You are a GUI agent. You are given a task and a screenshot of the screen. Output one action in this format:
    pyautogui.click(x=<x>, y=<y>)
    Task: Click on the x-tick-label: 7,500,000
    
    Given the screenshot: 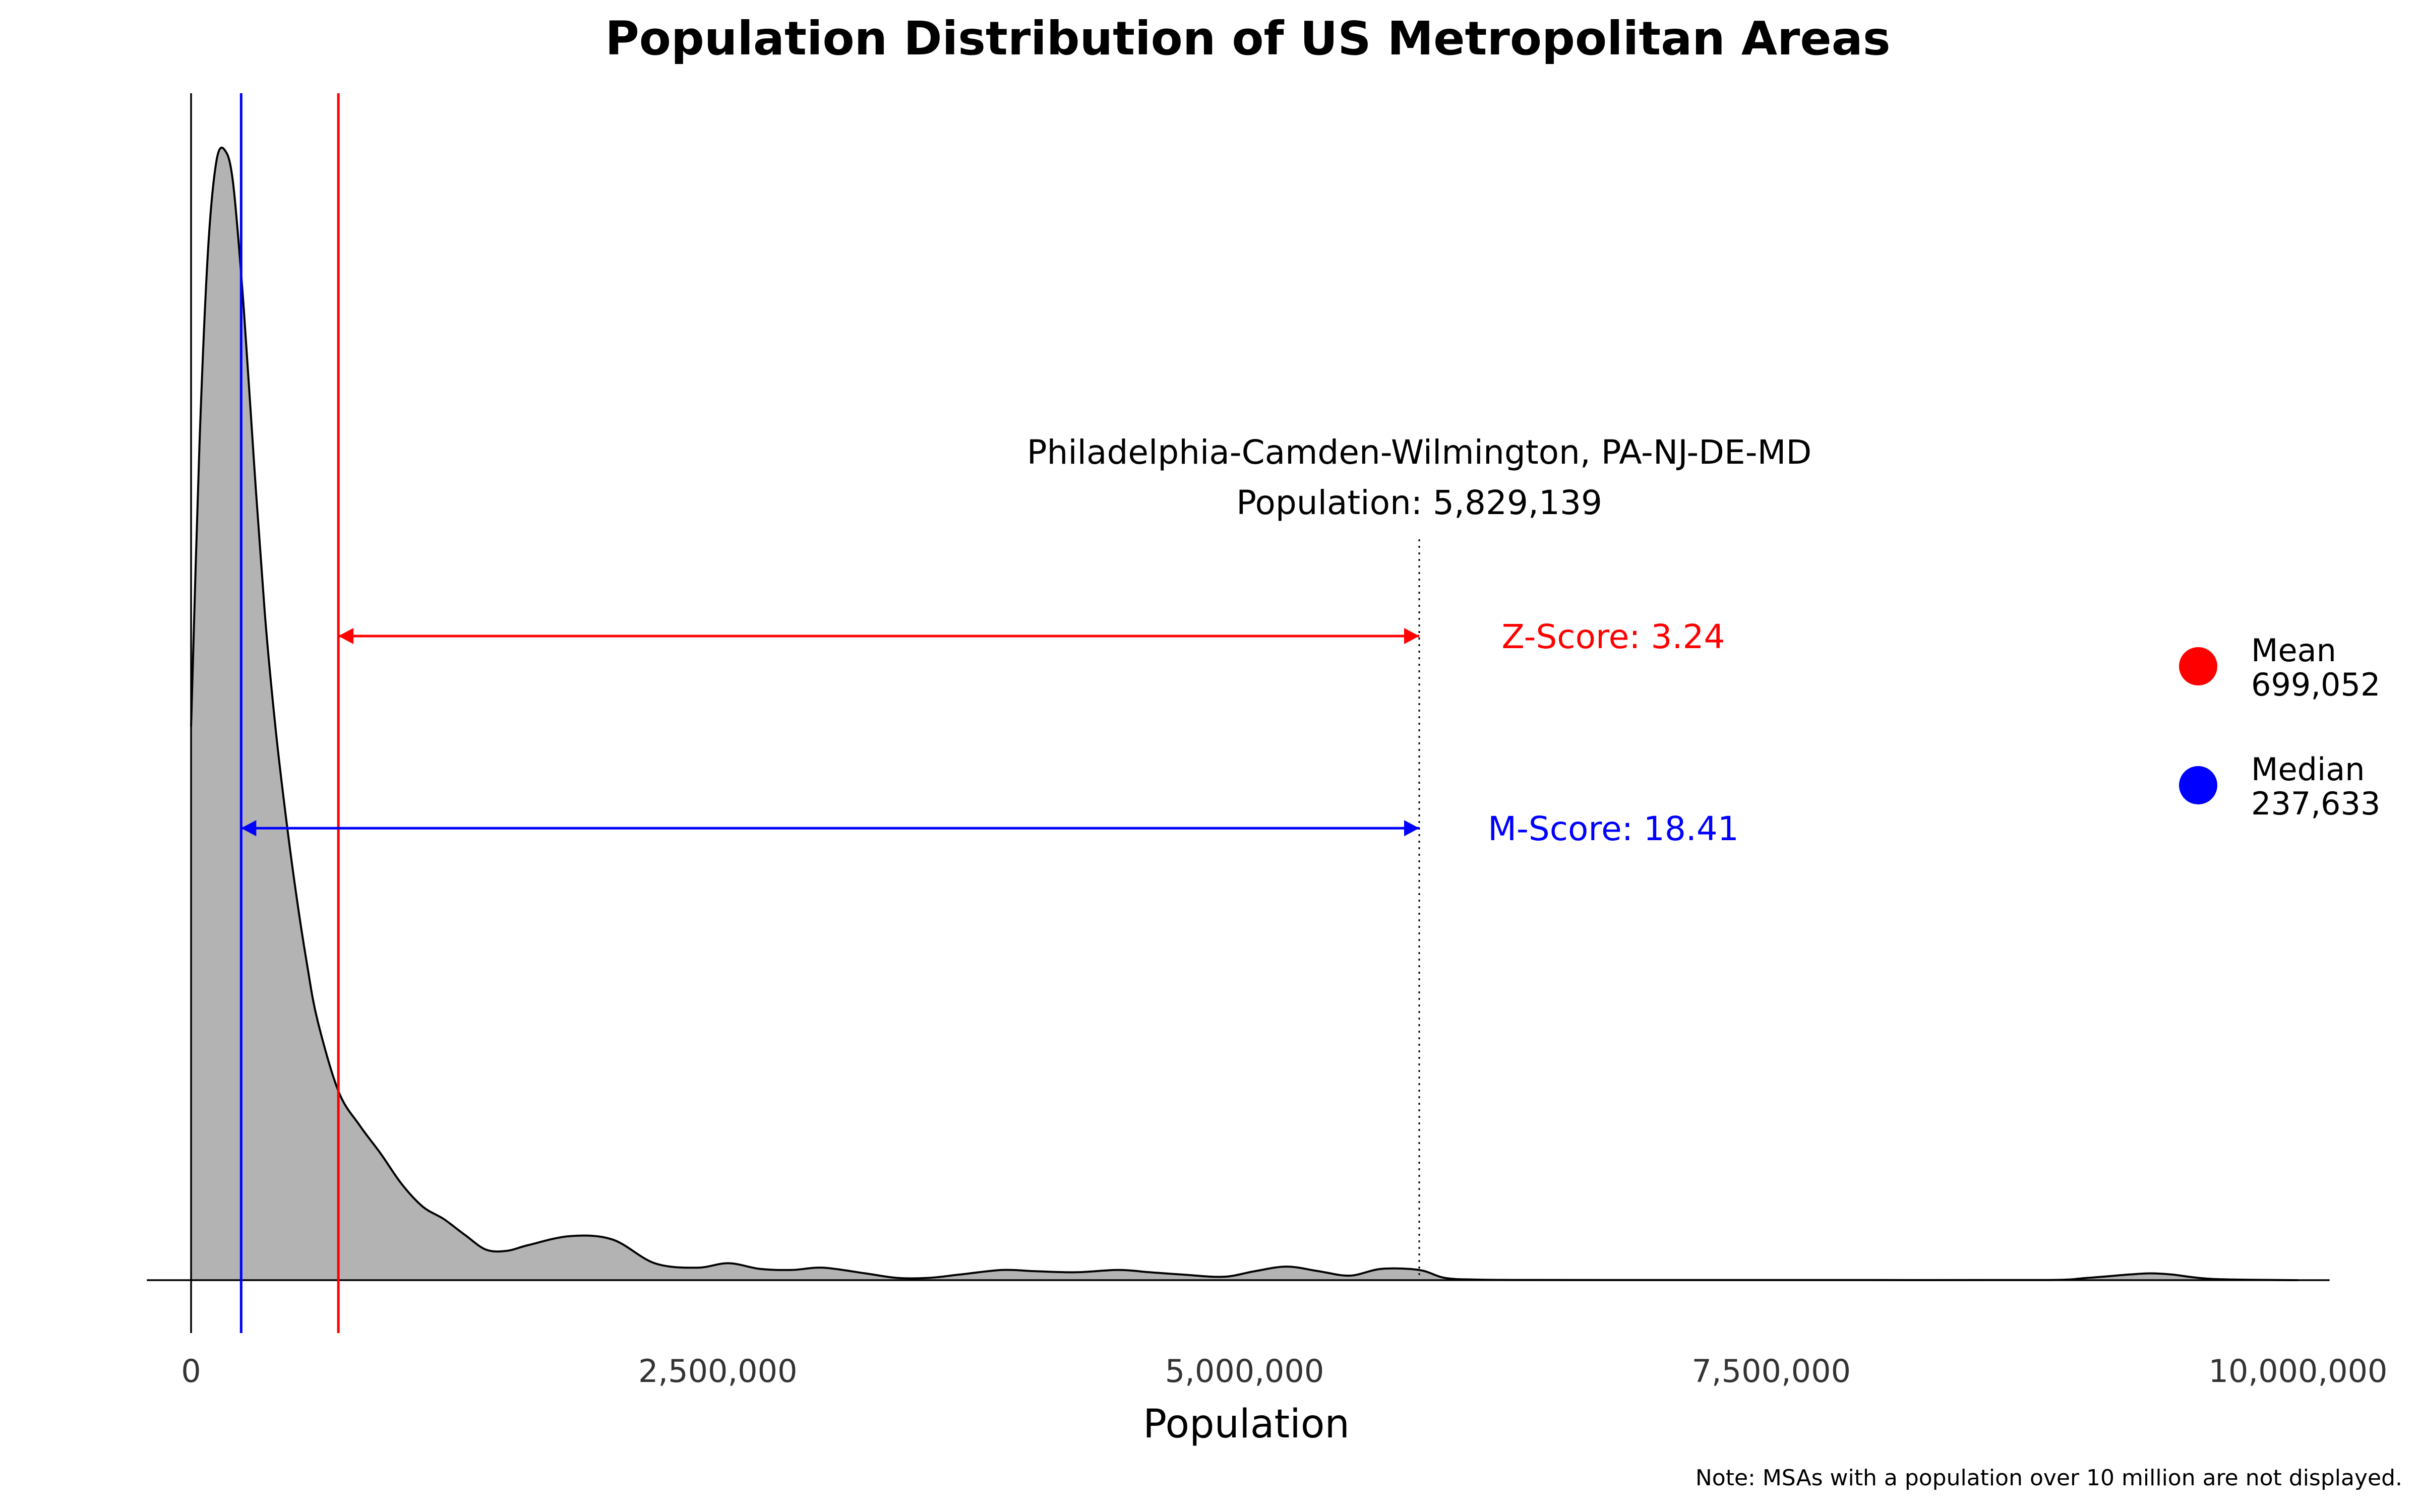 What is the action you would take?
    pyautogui.click(x=1771, y=1372)
    